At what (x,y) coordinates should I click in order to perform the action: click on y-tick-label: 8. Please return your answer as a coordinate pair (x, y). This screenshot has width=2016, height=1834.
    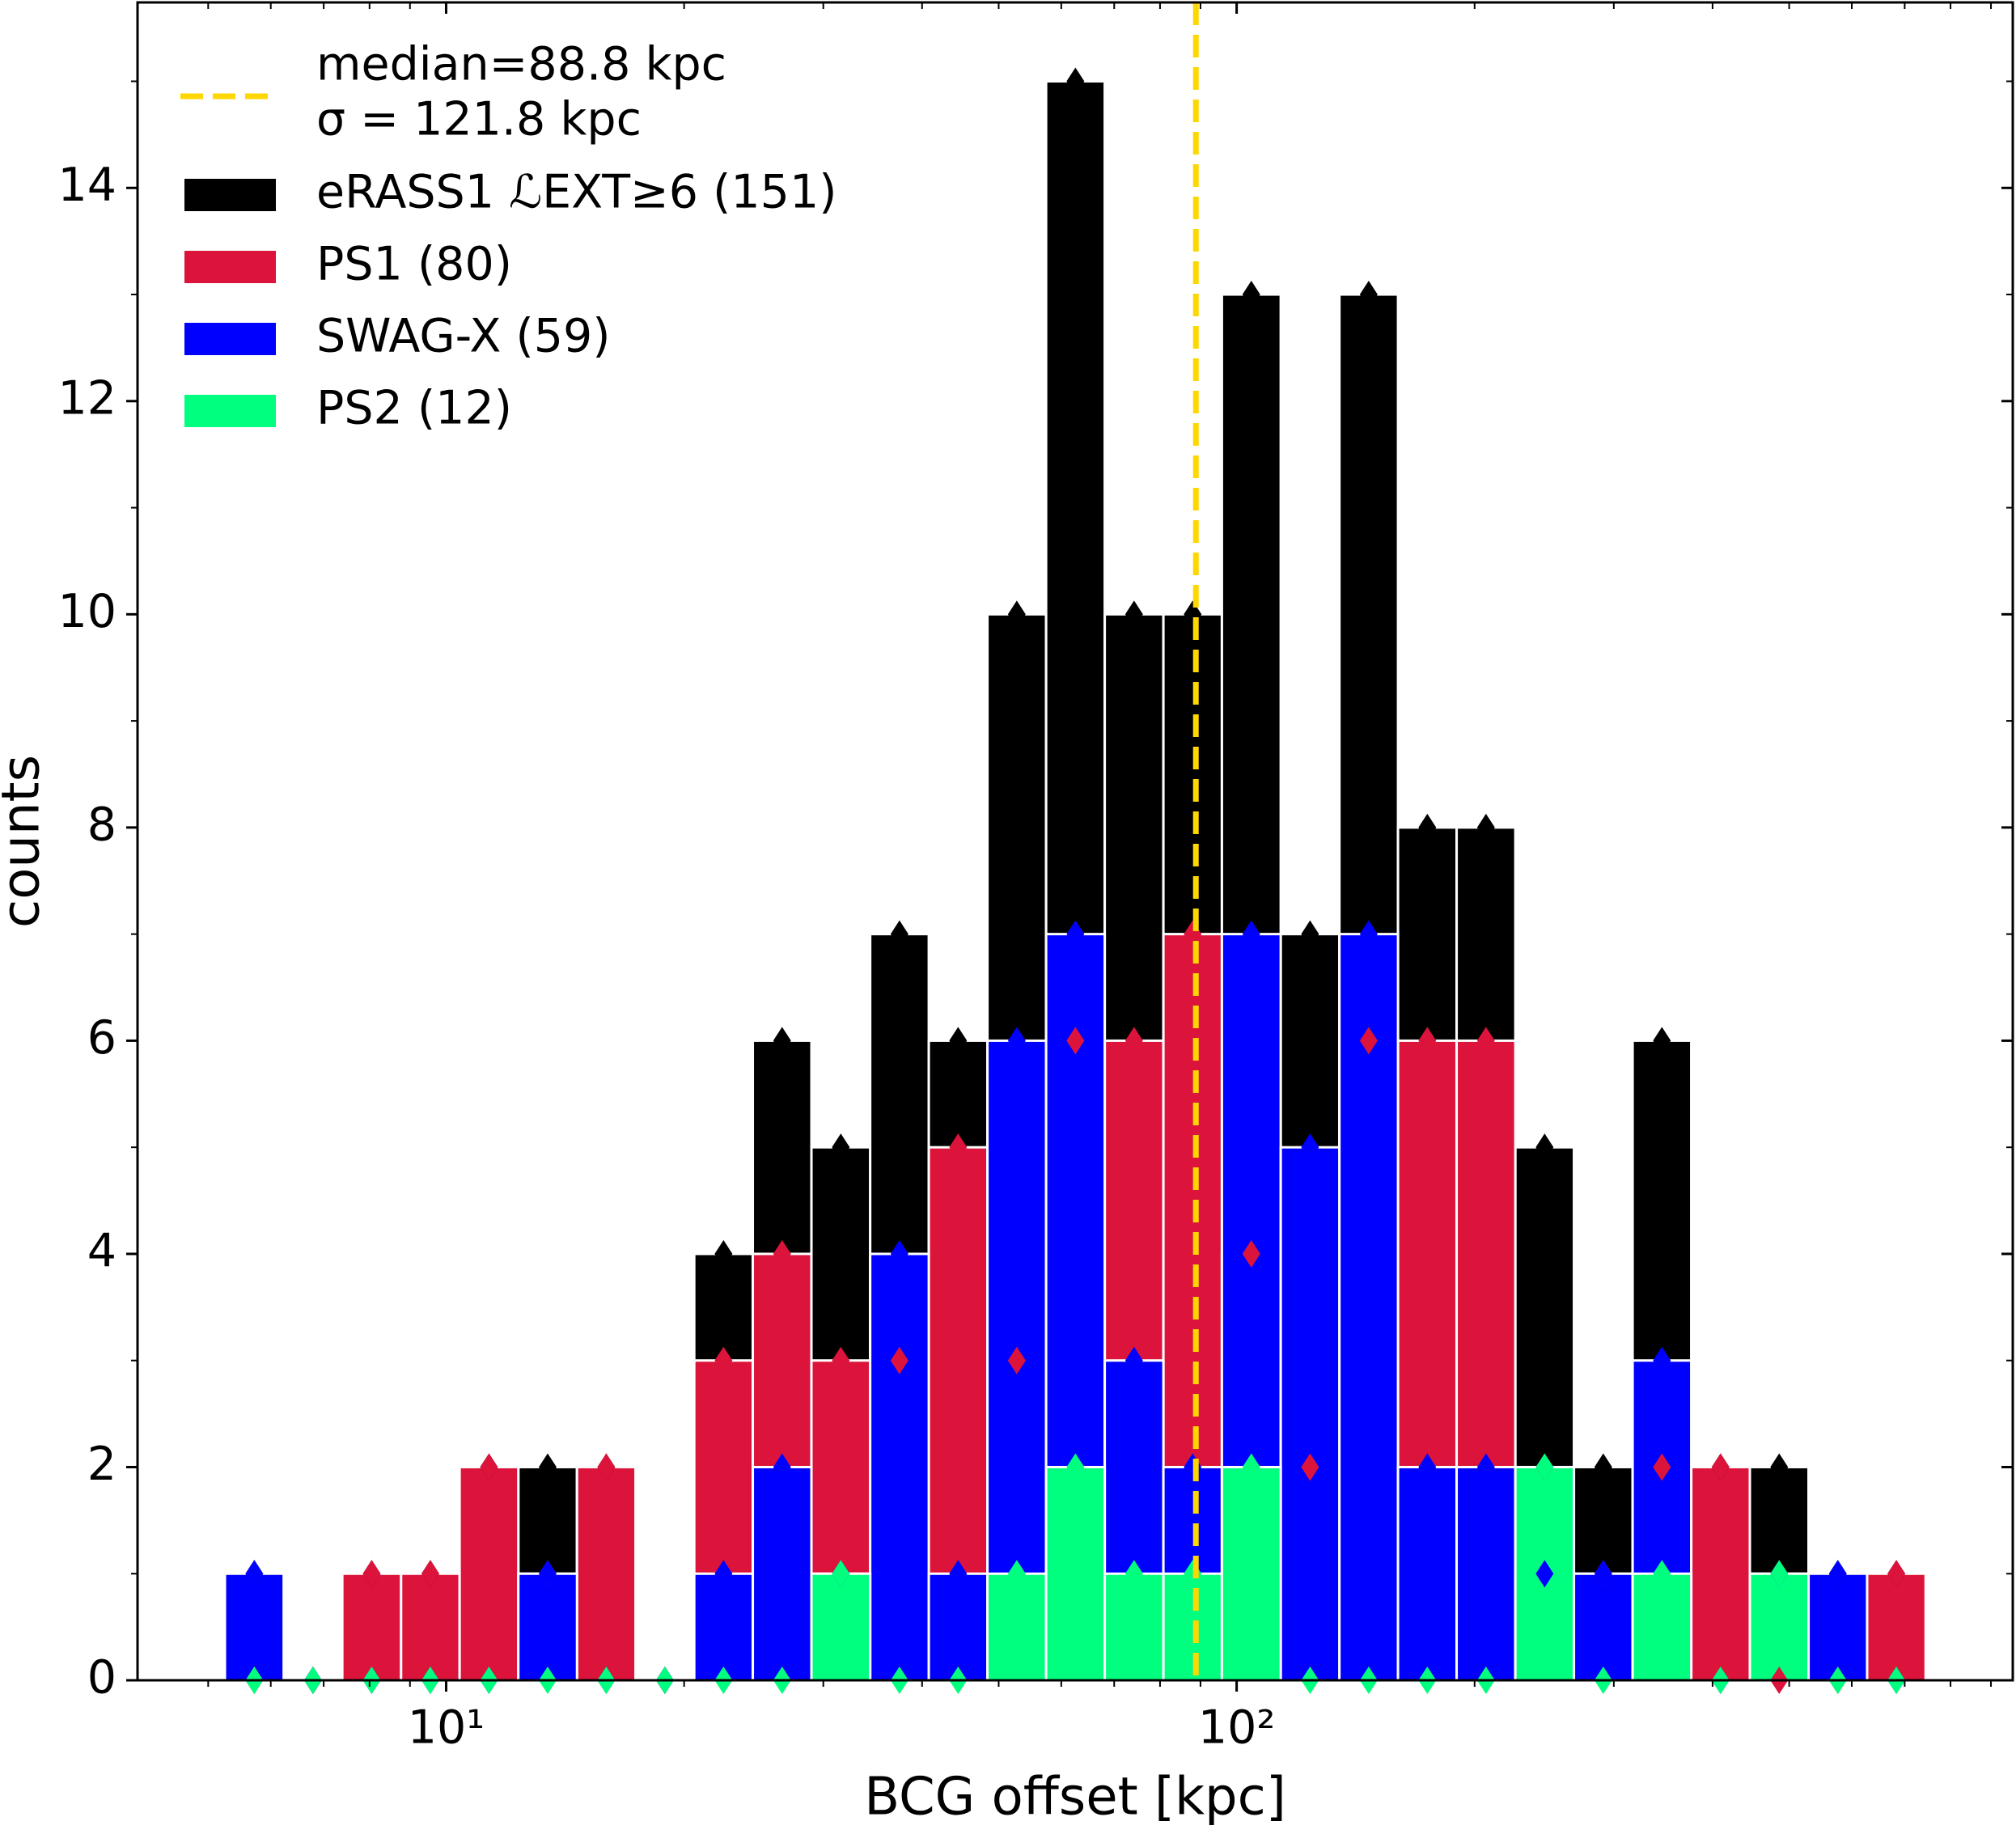
    Looking at the image, I should click on (101, 825).